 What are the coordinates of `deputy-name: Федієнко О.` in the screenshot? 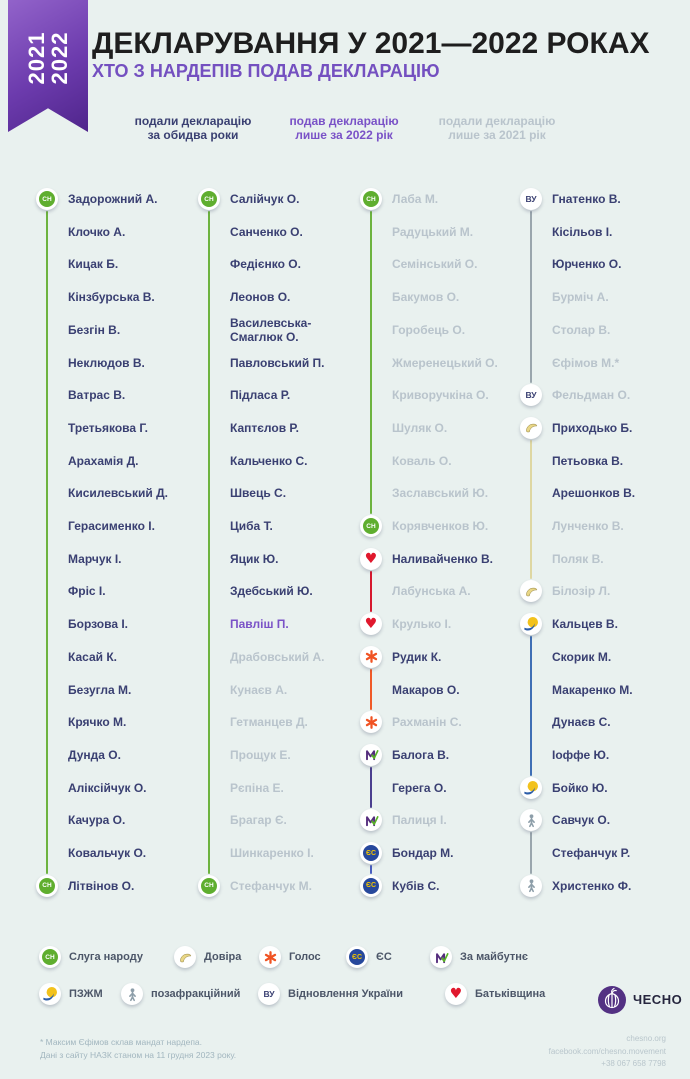 It's located at (265, 264).